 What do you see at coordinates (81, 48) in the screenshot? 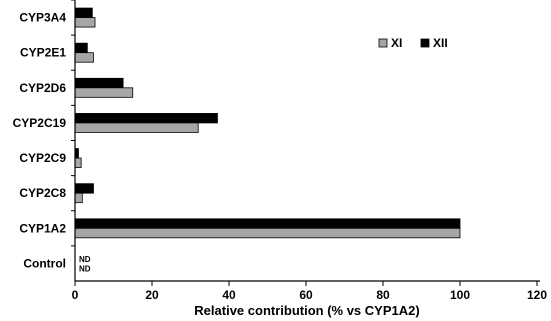
I see `bar-xii-cyp2e1` at bounding box center [81, 48].